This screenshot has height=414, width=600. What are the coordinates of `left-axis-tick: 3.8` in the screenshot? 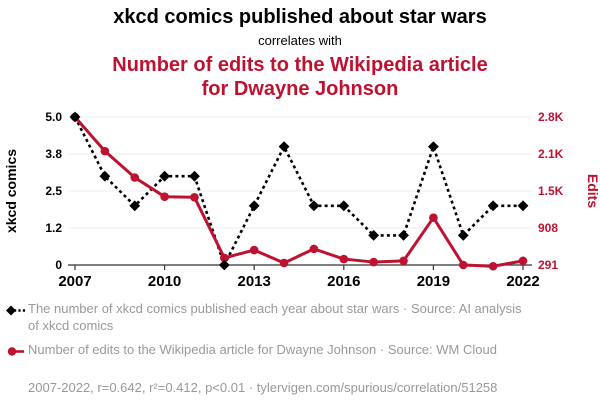 It's located at (53, 154).